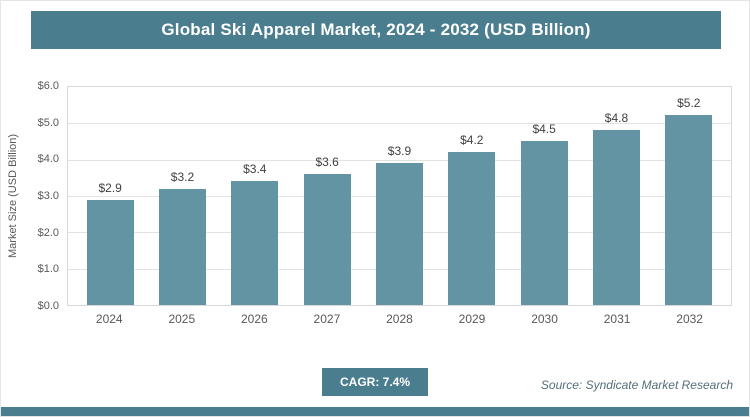  I want to click on bar-slot: $4.8, so click(616, 196).